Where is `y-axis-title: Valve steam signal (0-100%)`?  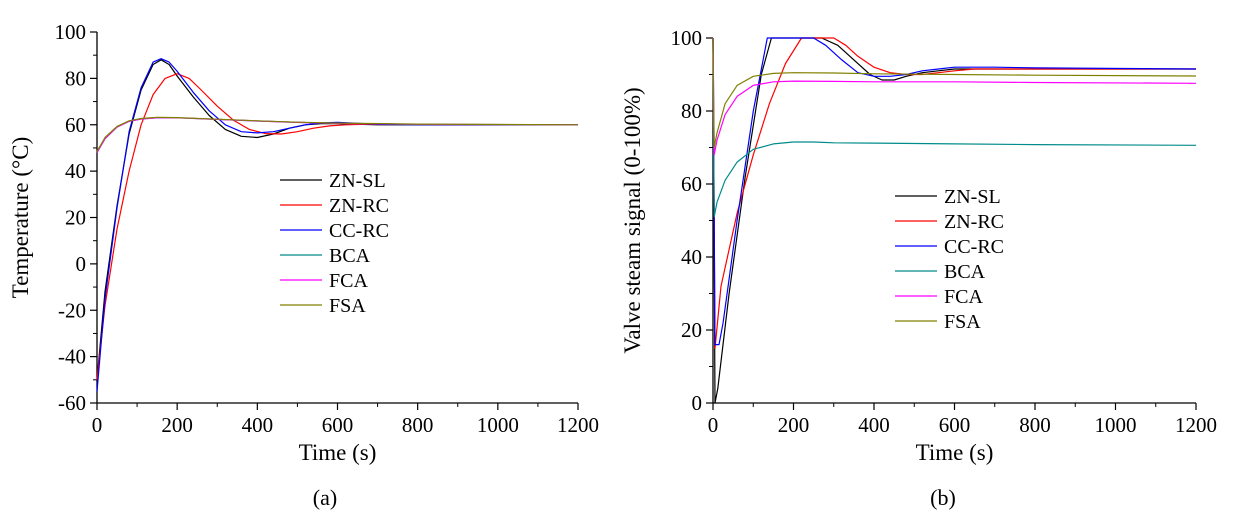 y-axis-title: Valve steam signal (0-100%) is located at coordinates (632, 220).